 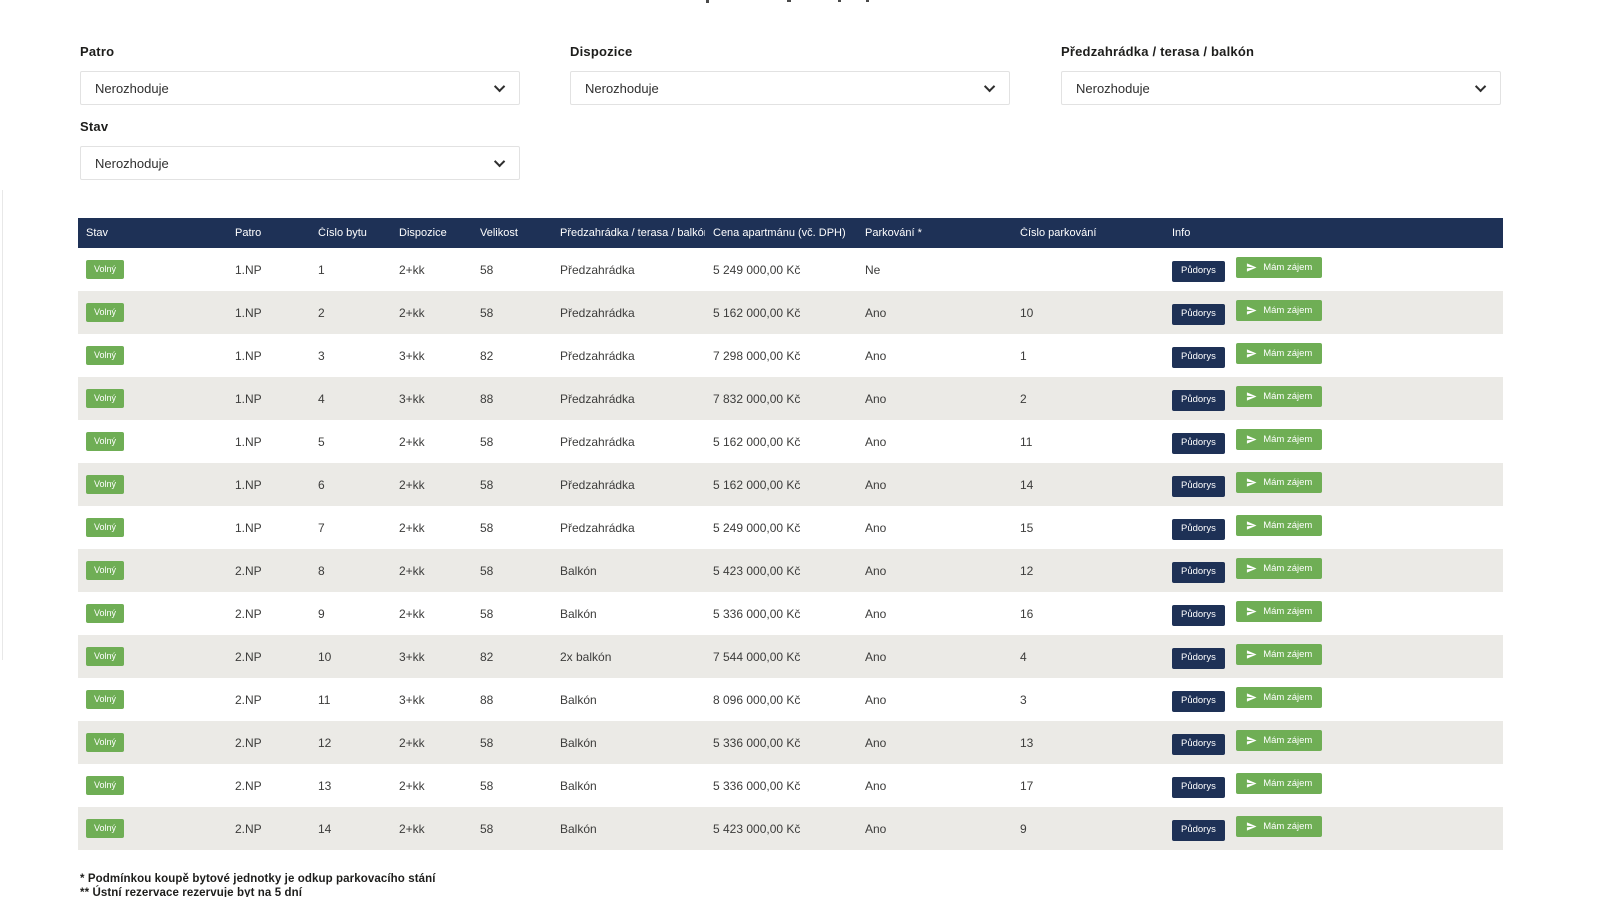 What do you see at coordinates (789, 1) in the screenshot?
I see `clipped-heading-remnant` at bounding box center [789, 1].